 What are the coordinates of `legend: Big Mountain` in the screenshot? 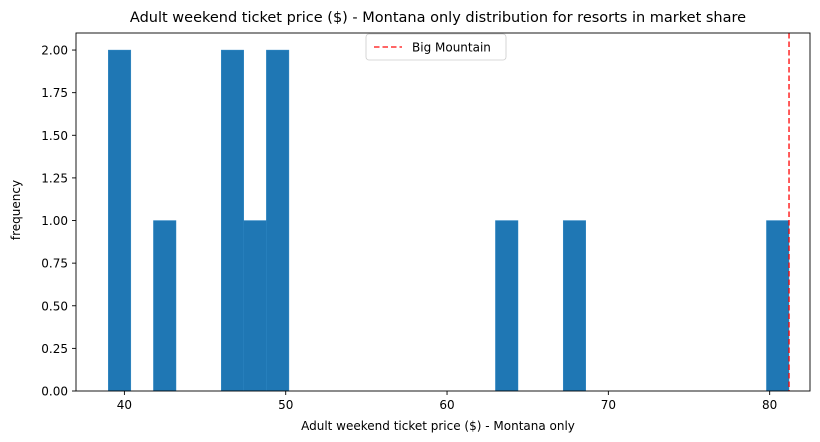 It's located at (436, 47).